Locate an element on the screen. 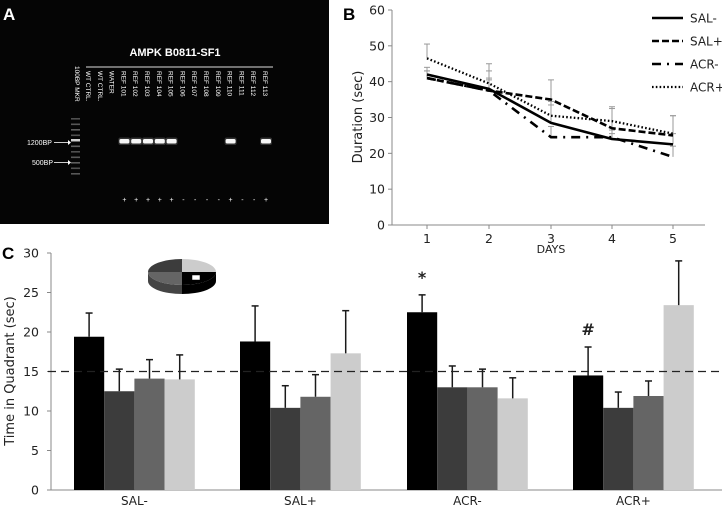 This screenshot has width=722, height=510. lane-label: REF 113 is located at coordinates (264, 84).